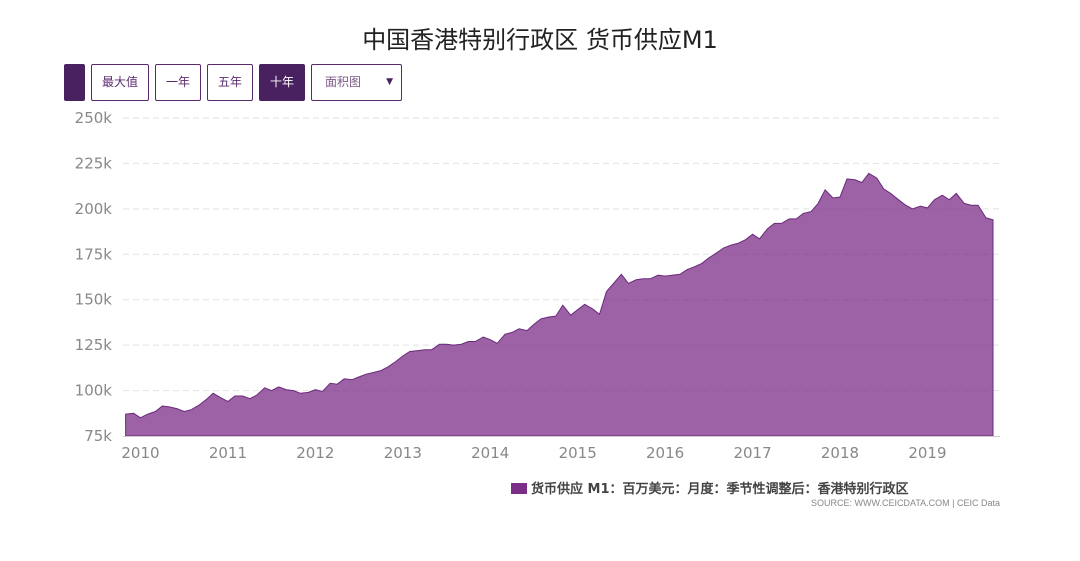  I want to click on x-tick-label: 2010, so click(140, 453).